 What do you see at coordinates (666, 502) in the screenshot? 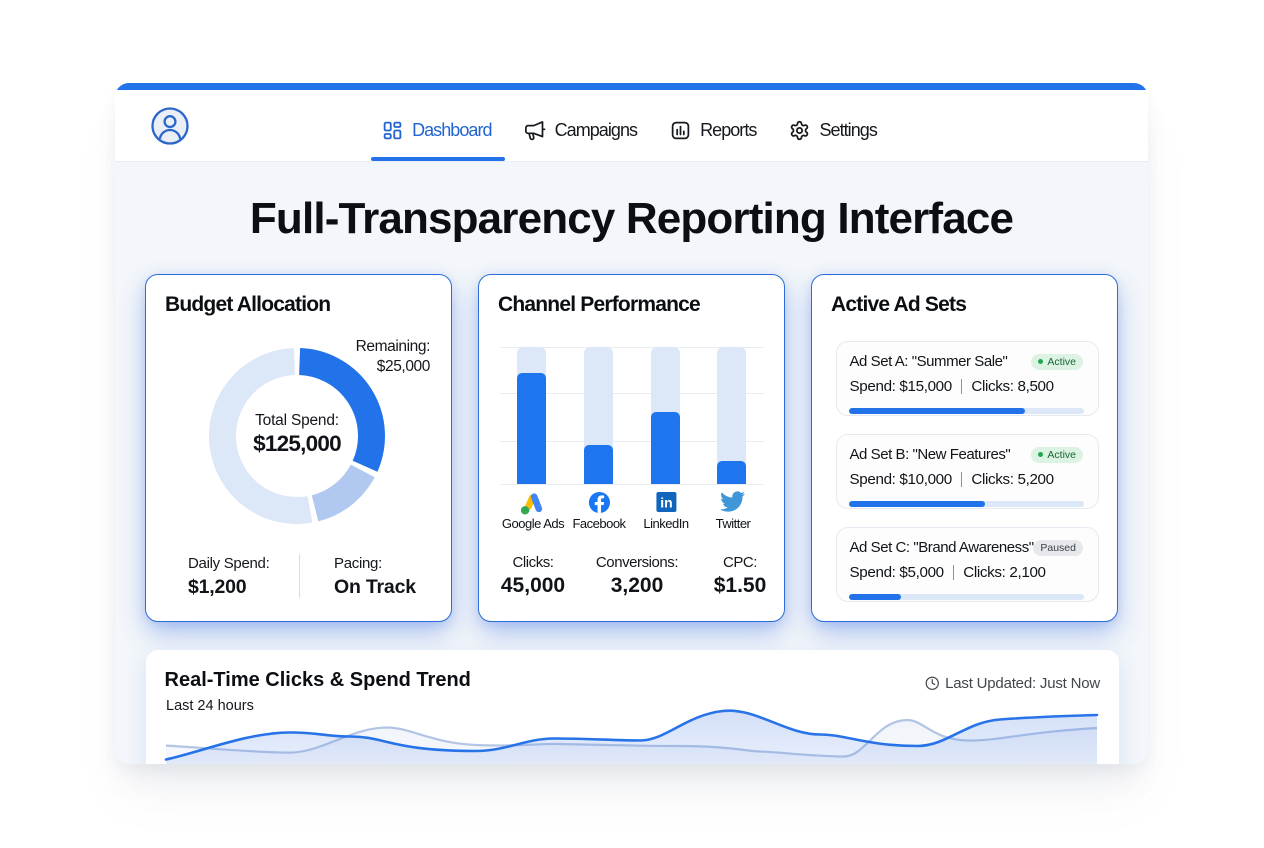
I see `svg-text: in` at bounding box center [666, 502].